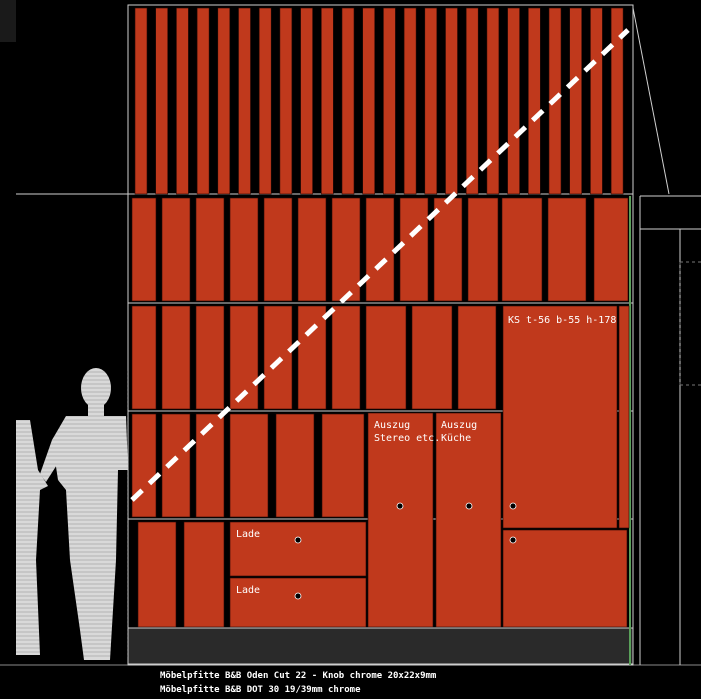 This screenshot has width=701, height=699. I want to click on human-silhouette-icon, so click(72, 514).